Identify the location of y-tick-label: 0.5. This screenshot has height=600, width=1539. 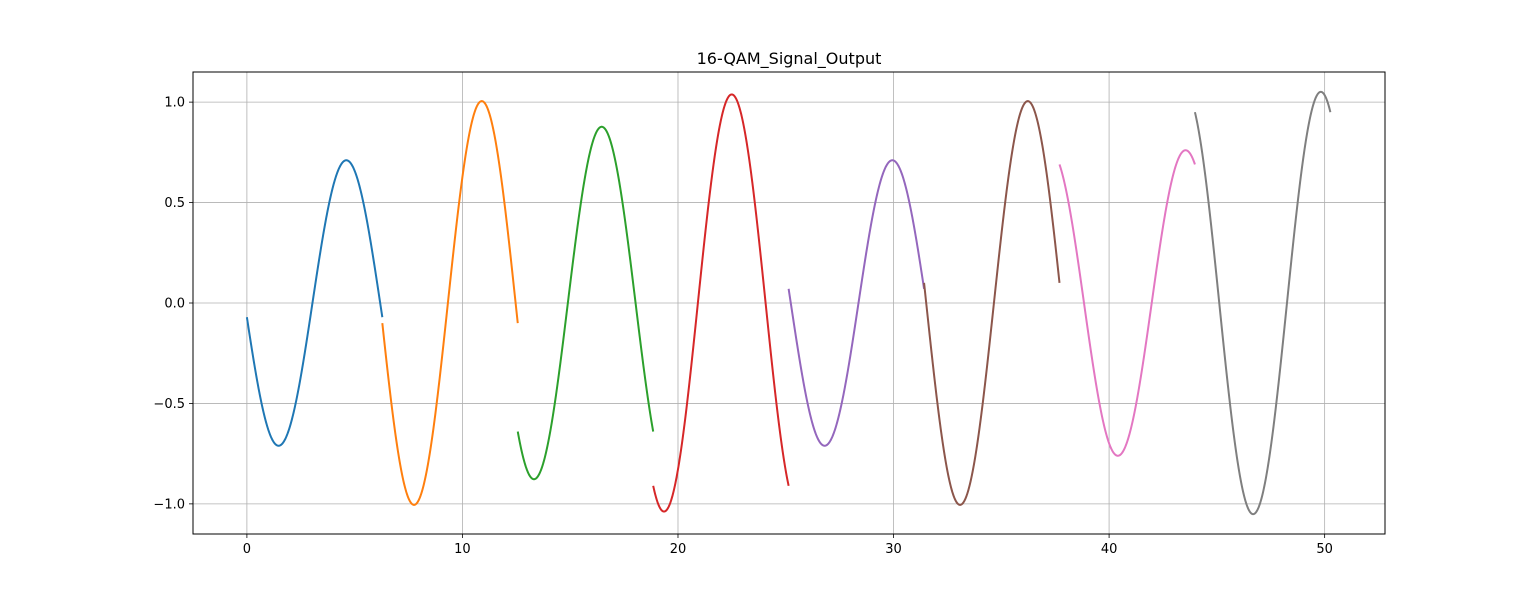
(174, 203).